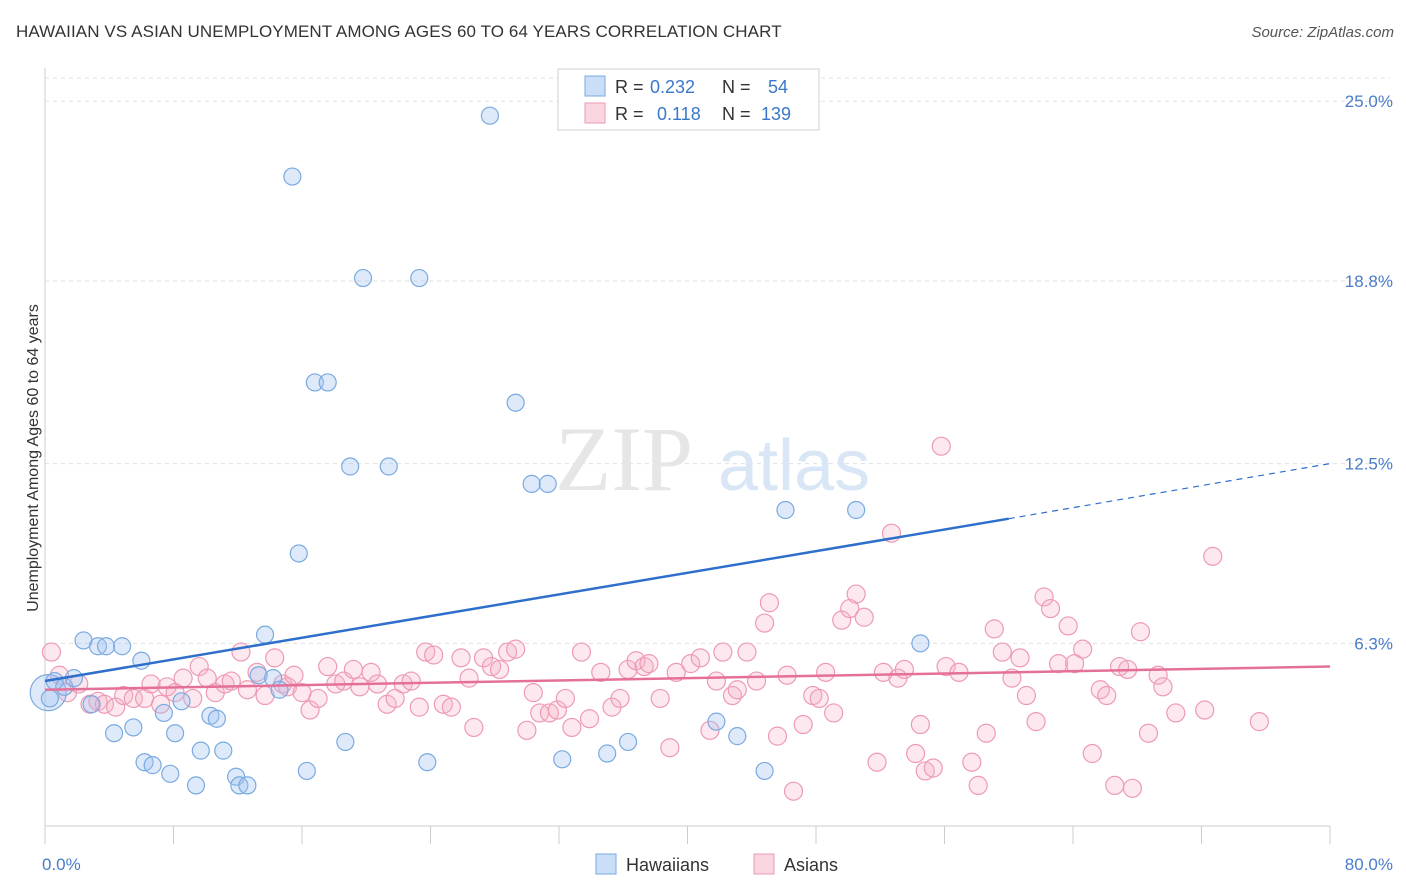 The image size is (1406, 892). I want to click on y-tick-labels: 6.3% 12.5% 18.8% 25.0%, so click(1369, 372).